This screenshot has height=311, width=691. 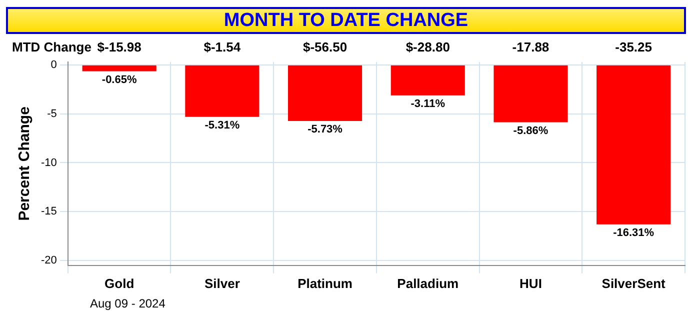 I want to click on x-tick-label: Silver, so click(x=222, y=283).